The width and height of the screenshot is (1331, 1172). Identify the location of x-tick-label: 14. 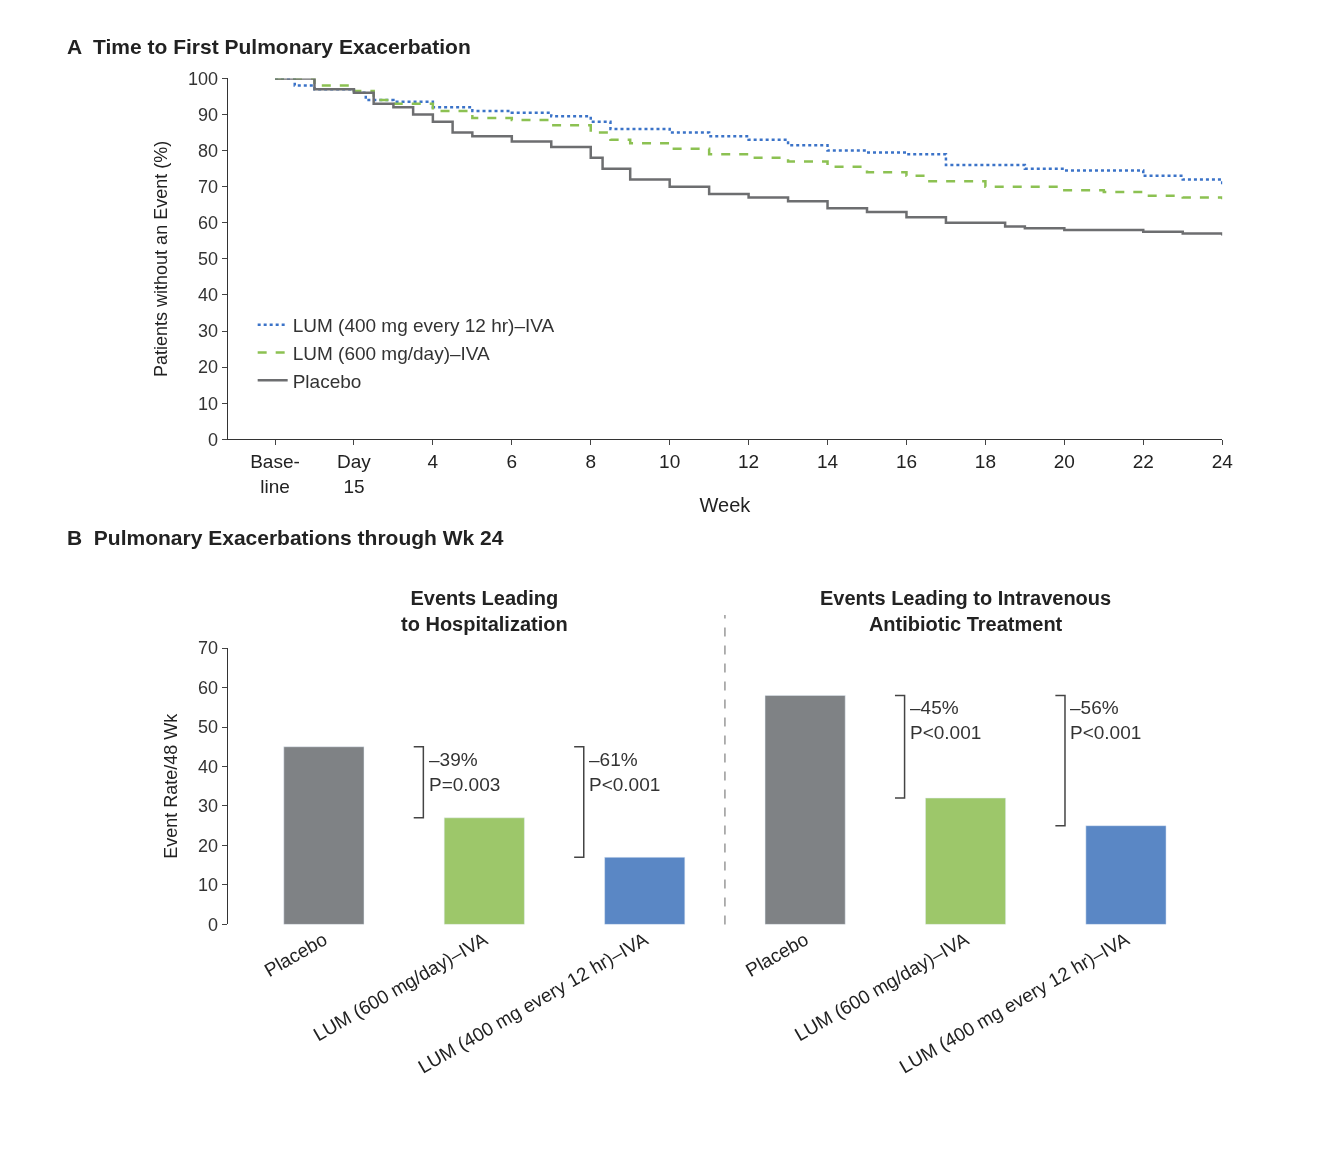
(827, 462).